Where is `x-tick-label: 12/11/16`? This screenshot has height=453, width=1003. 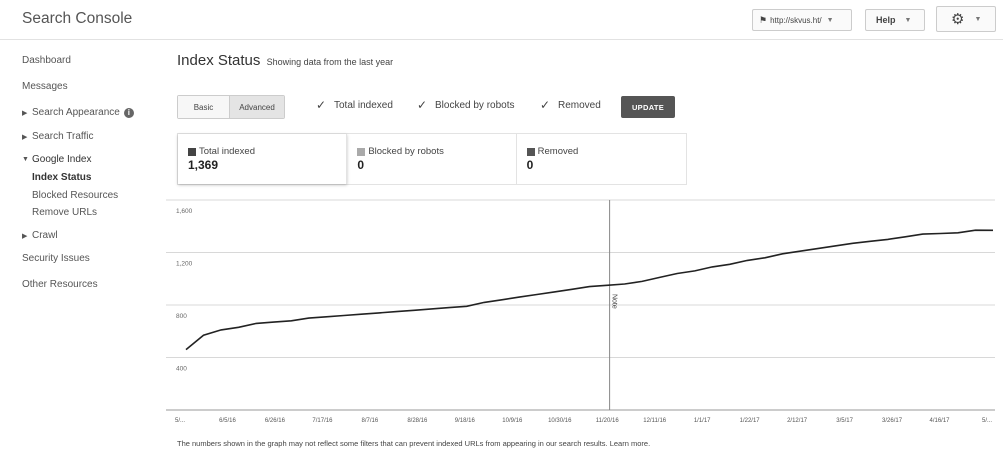 x-tick-label: 12/11/16 is located at coordinates (655, 421).